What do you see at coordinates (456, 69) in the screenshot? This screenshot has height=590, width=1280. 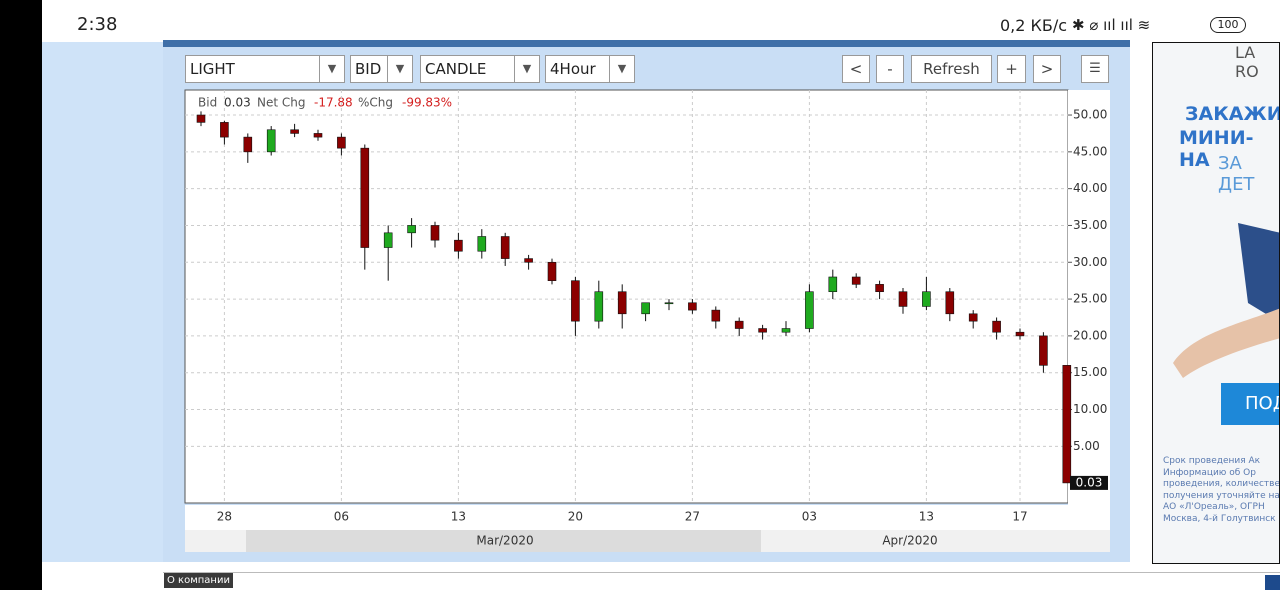 I see `select-text: CANDLE` at bounding box center [456, 69].